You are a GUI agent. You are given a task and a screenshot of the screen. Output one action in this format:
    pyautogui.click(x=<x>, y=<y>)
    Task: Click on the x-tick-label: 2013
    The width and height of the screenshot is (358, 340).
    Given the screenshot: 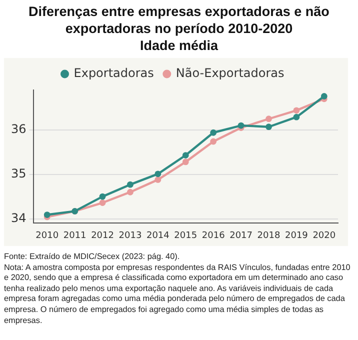 What is the action you would take?
    pyautogui.click(x=130, y=235)
    